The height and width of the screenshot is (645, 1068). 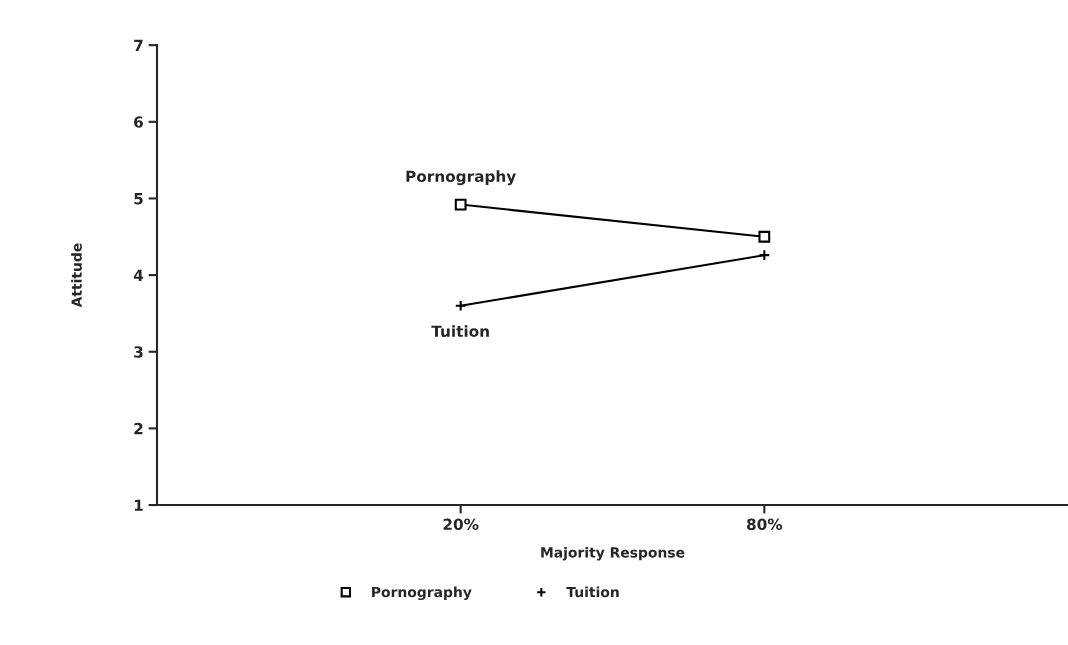 What do you see at coordinates (422, 593) in the screenshot?
I see `legend-label: Pornography` at bounding box center [422, 593].